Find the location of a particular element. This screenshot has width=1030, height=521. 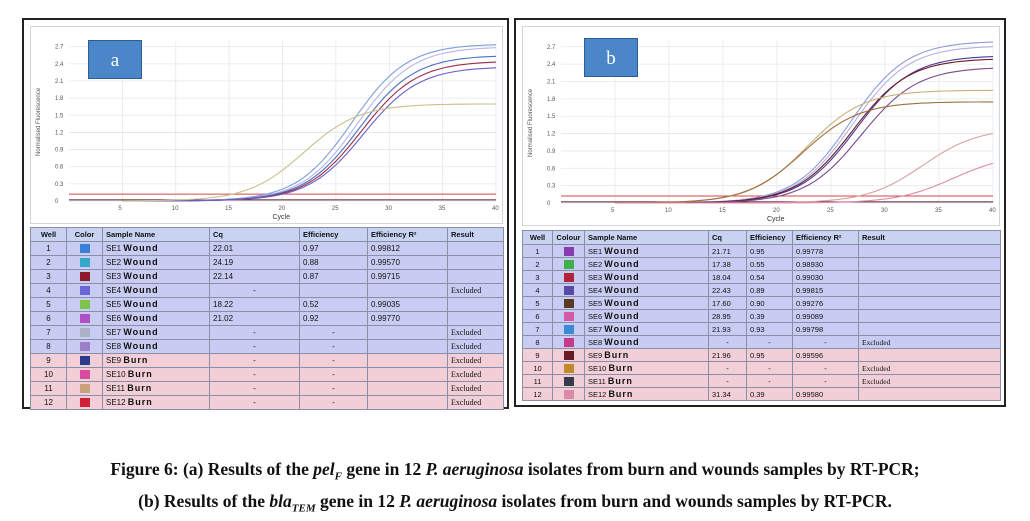

table-row: 12 SE12 Burn 31.34 0.39 0.99580 is located at coordinates (761, 394).